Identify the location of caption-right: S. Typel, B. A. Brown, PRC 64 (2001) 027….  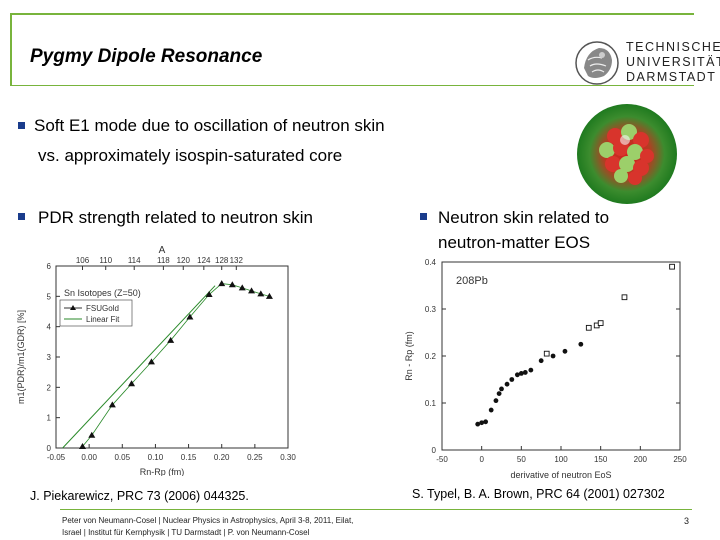
(538, 494).